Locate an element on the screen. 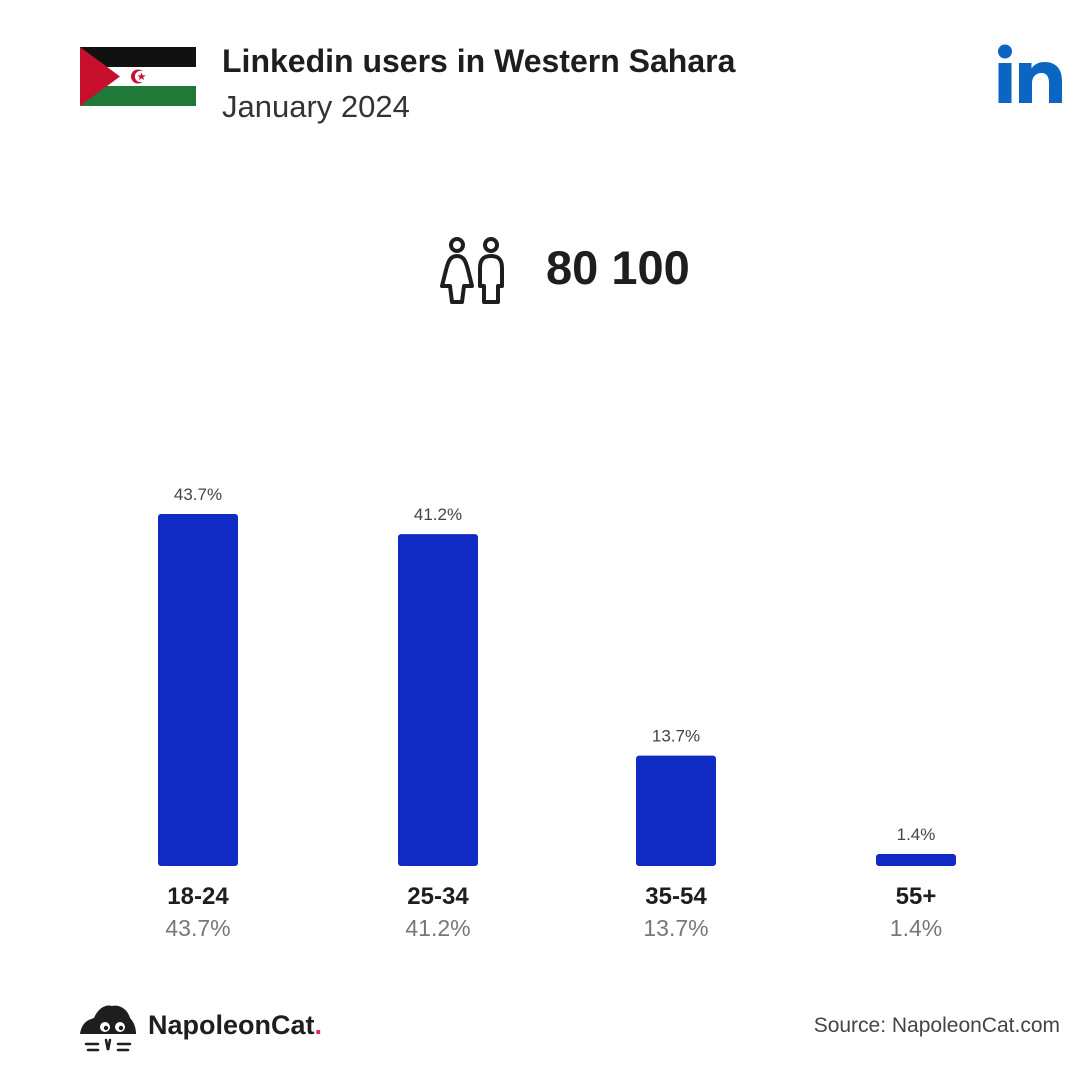 The height and width of the screenshot is (1080, 1080). bar-value-label: 43.7% is located at coordinates (198, 494).